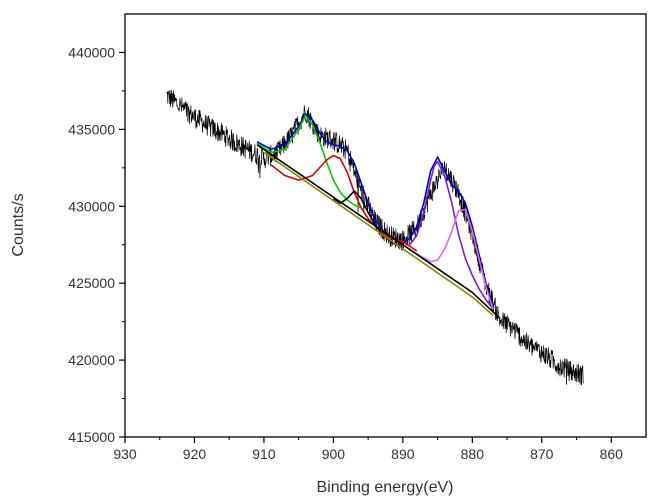 Image resolution: width=650 pixels, height=497 pixels. I want to click on y-tick-label: 435000, so click(91, 129).